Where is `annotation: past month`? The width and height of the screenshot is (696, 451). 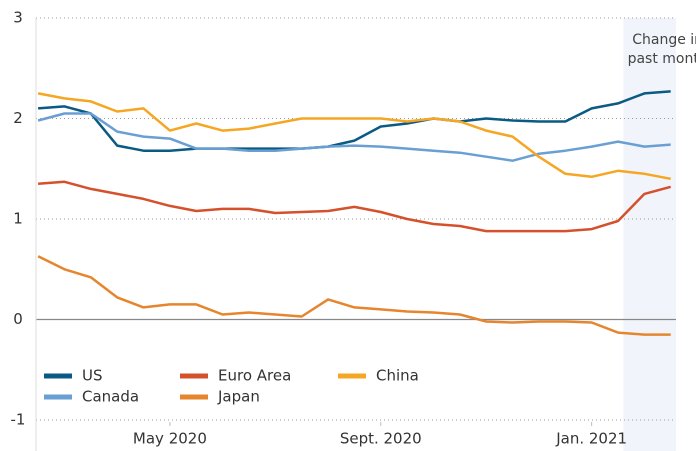
annotation: past month is located at coordinates (662, 59).